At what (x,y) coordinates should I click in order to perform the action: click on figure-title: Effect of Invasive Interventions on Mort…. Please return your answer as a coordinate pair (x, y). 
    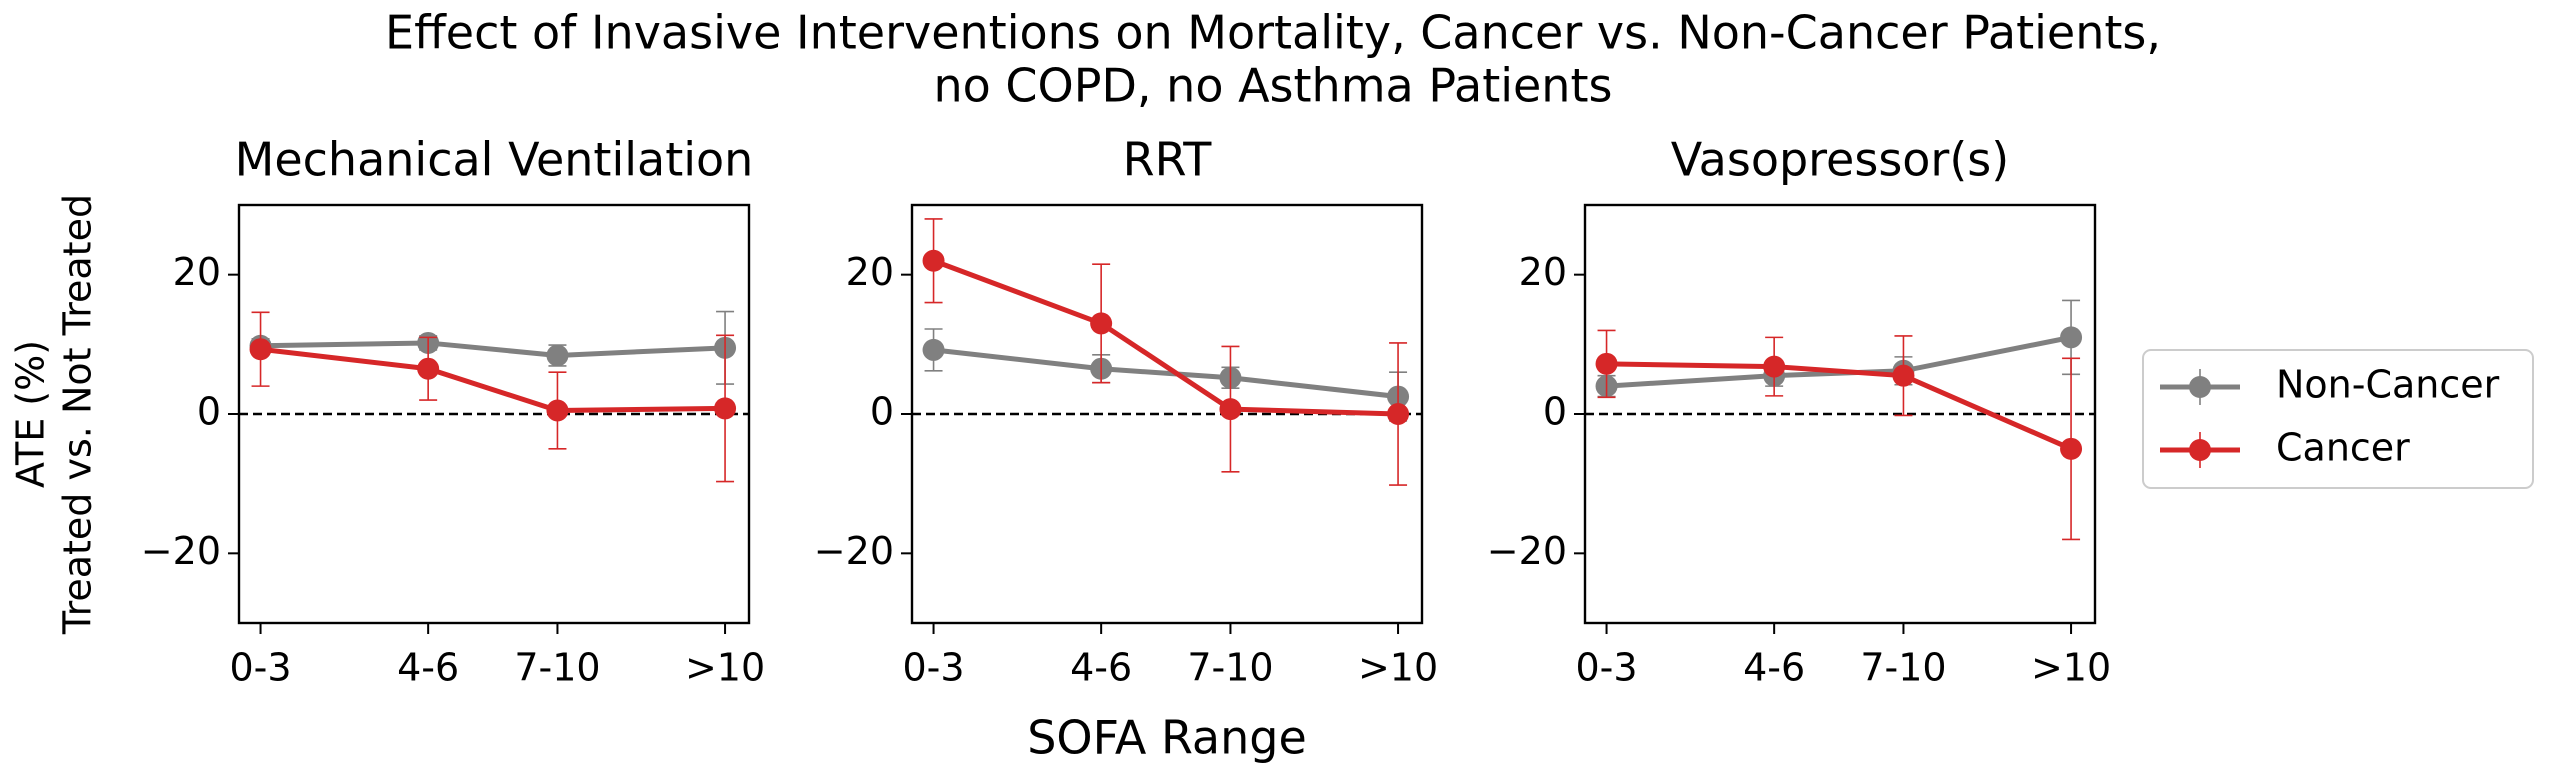
    Looking at the image, I should click on (1273, 33).